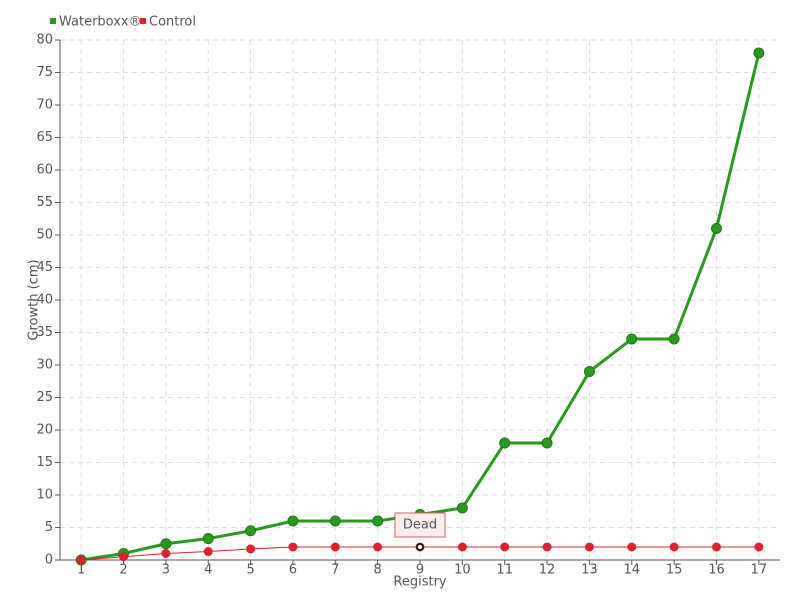 Image resolution: width=800 pixels, height=600 pixels. Describe the element at coordinates (166, 570) in the screenshot. I see `x-tick-label: 3` at that location.